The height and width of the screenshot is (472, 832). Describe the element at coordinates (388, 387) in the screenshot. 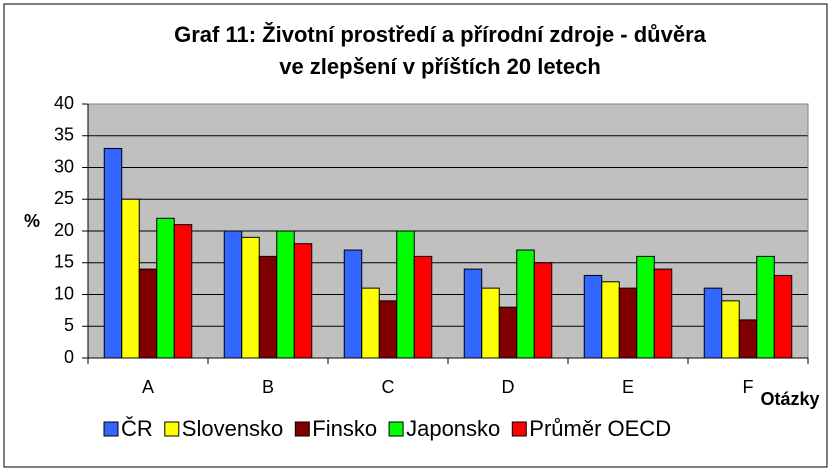

I see `x-tick-label: C` at that location.